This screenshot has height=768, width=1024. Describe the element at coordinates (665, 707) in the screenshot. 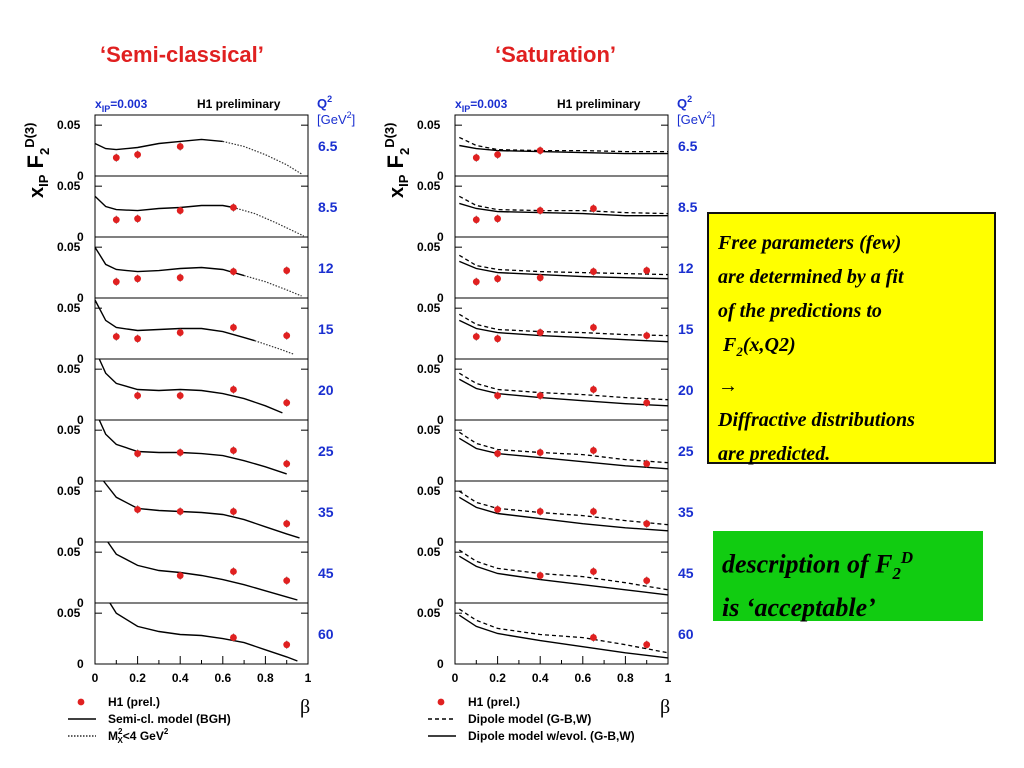

I see `x-axis-label: β` at that location.